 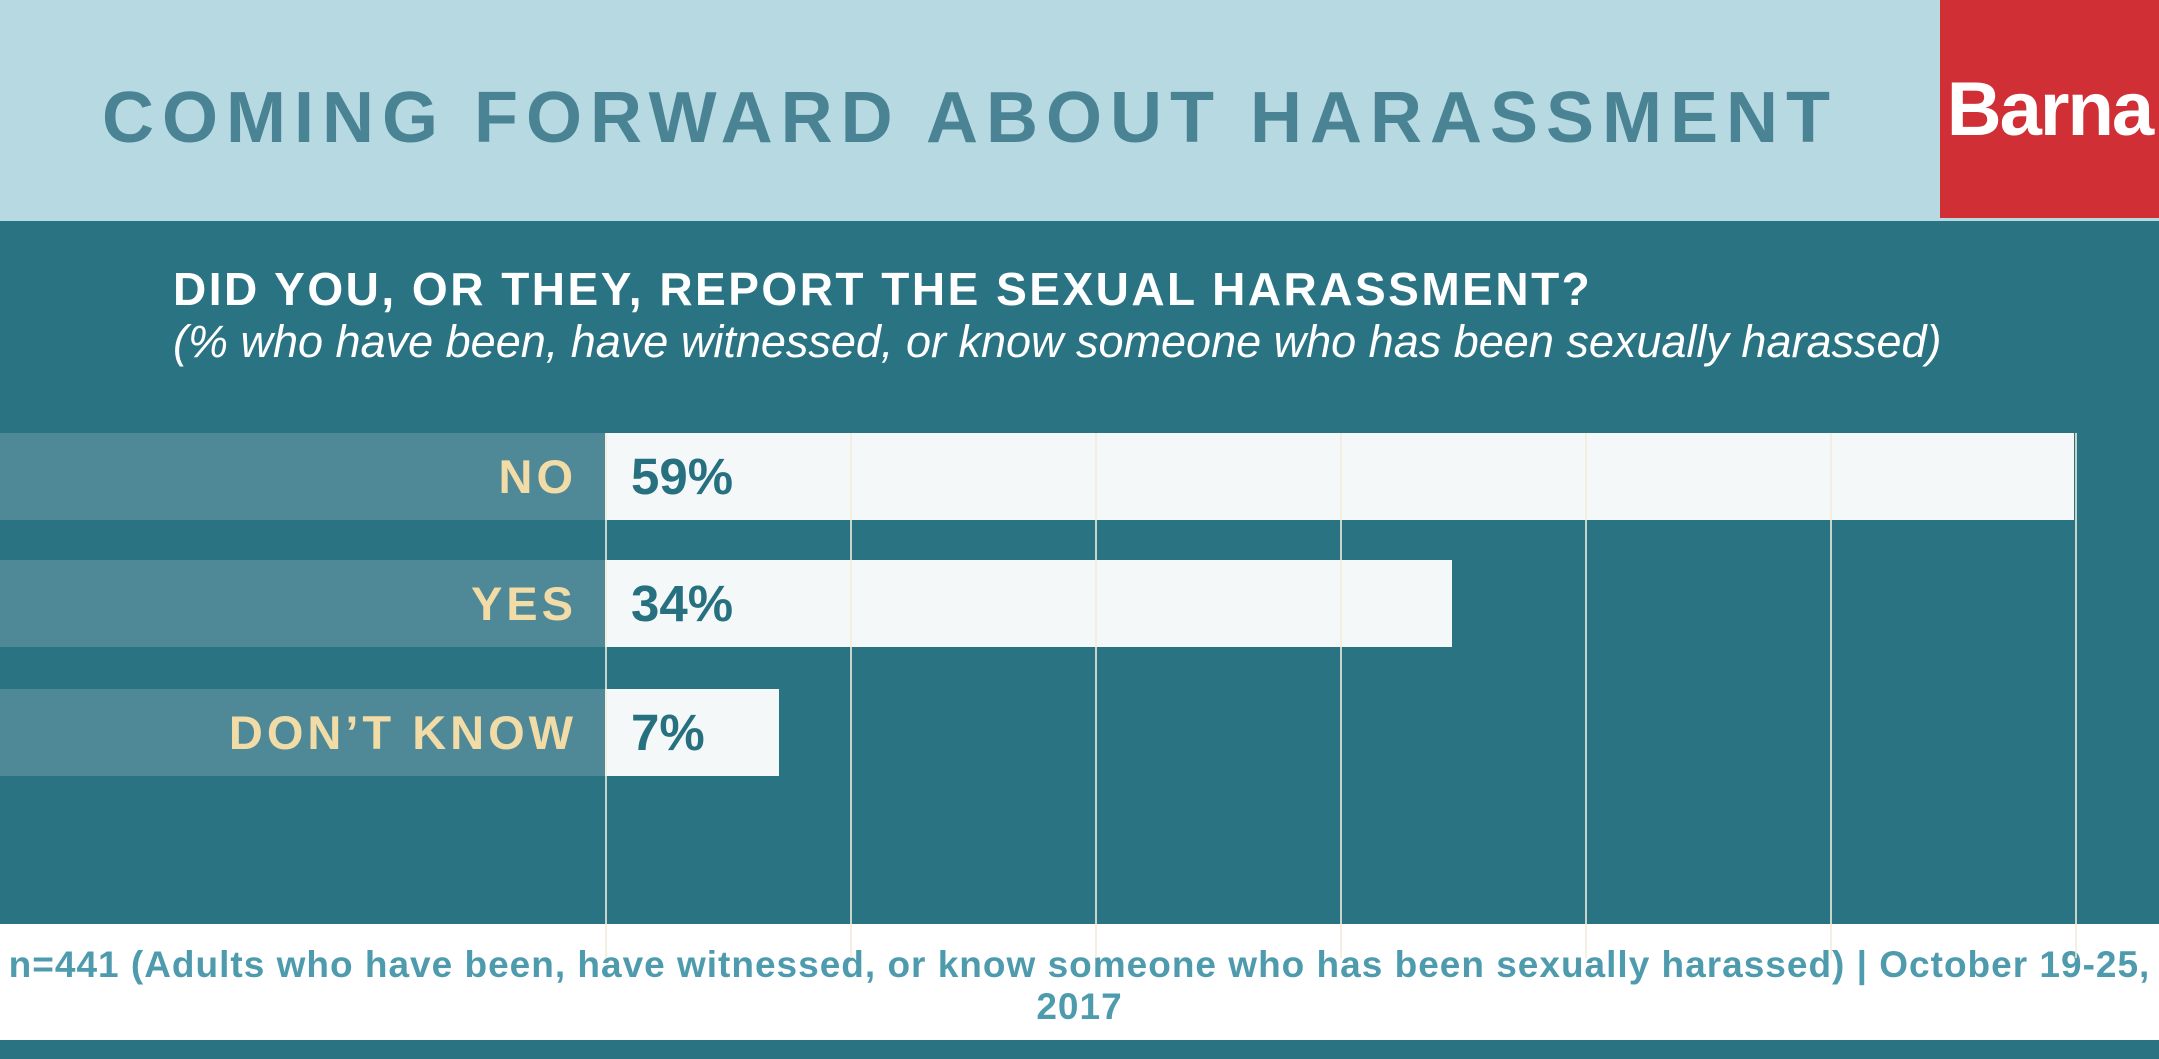 I want to click on footer-band, so click(x=1079, y=982).